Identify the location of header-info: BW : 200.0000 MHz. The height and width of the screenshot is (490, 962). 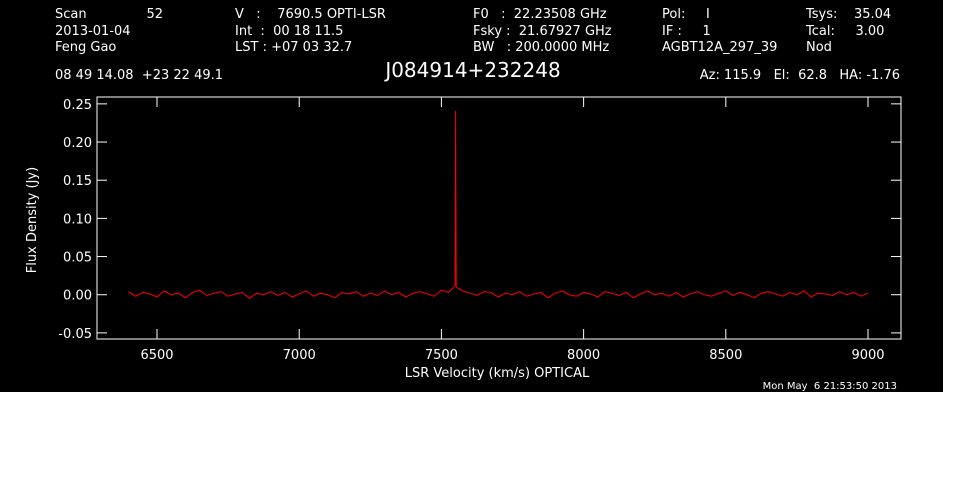
(541, 47).